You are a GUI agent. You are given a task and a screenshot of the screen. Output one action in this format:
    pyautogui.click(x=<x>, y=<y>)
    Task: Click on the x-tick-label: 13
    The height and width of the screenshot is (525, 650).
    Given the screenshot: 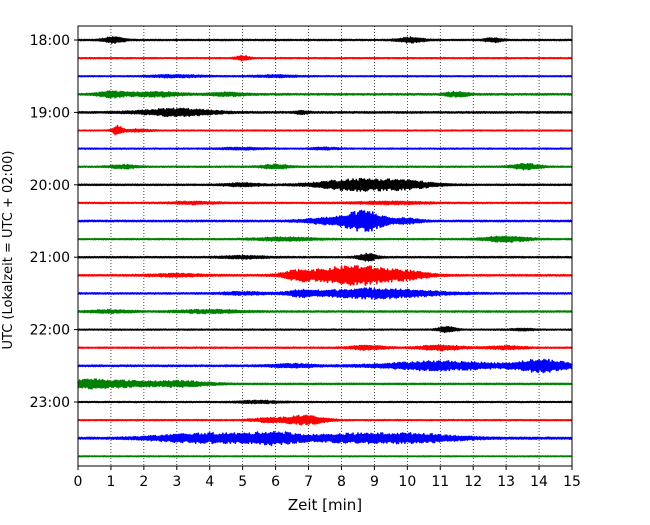 What is the action you would take?
    pyautogui.click(x=506, y=482)
    